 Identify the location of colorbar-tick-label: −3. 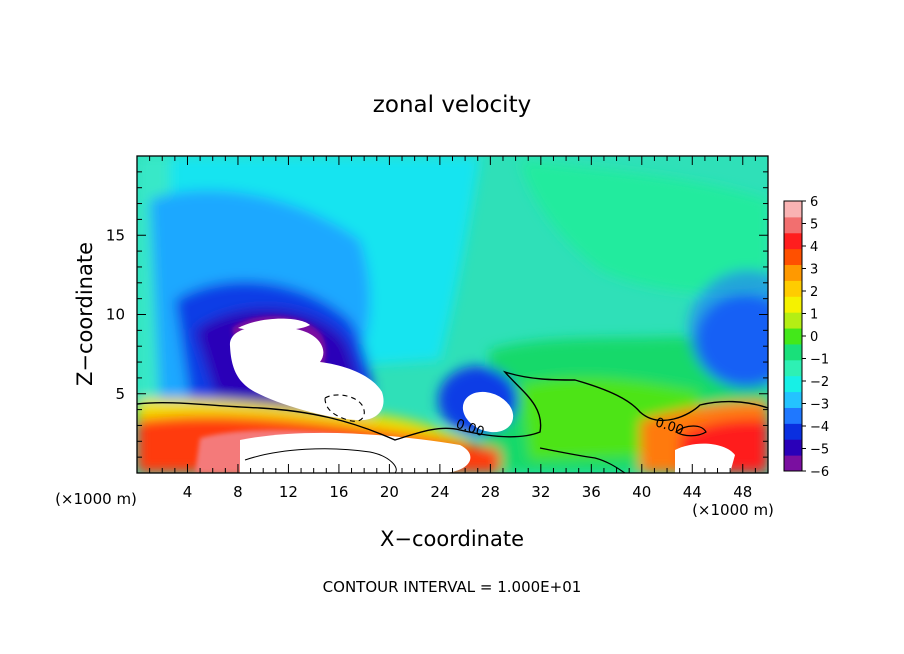
(819, 405).